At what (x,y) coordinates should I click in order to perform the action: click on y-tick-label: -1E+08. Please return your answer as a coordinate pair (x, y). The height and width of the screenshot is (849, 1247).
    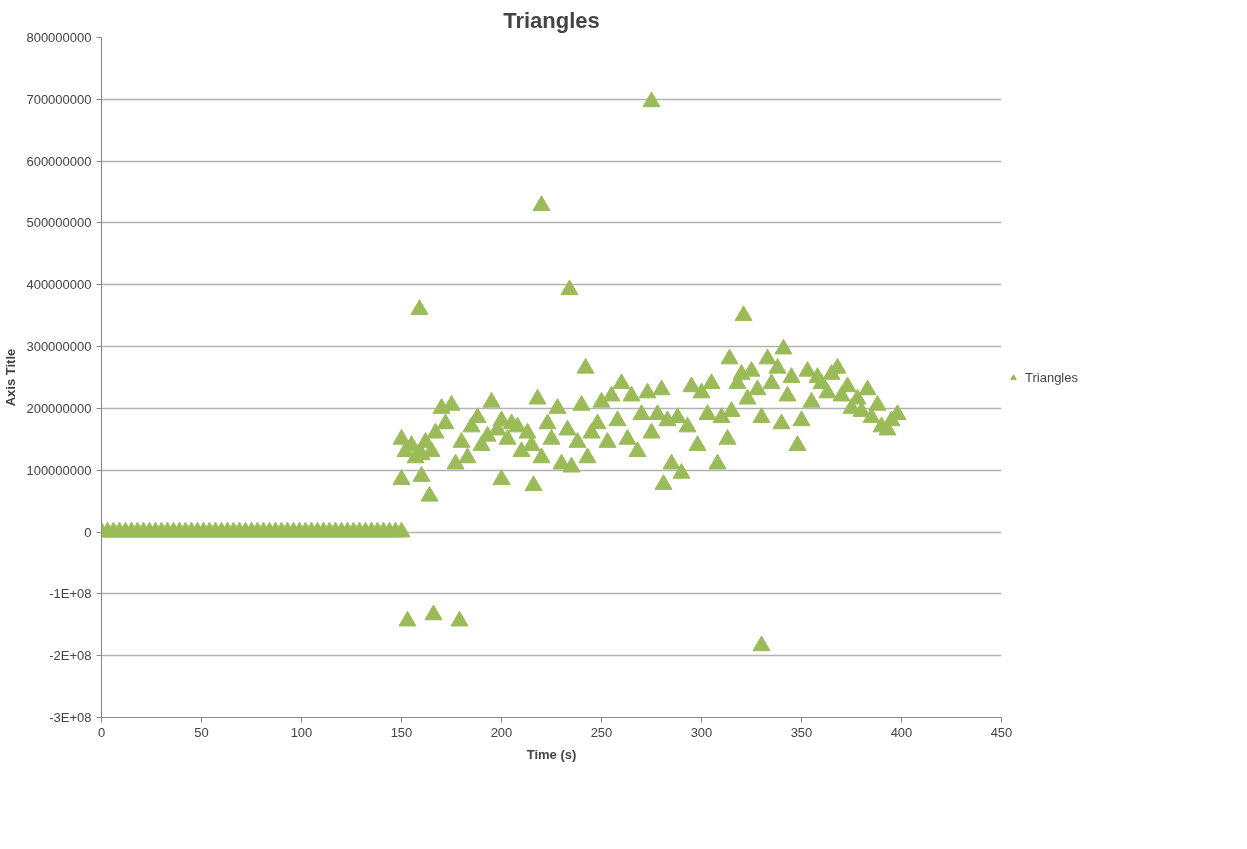
    Looking at the image, I should click on (70, 594).